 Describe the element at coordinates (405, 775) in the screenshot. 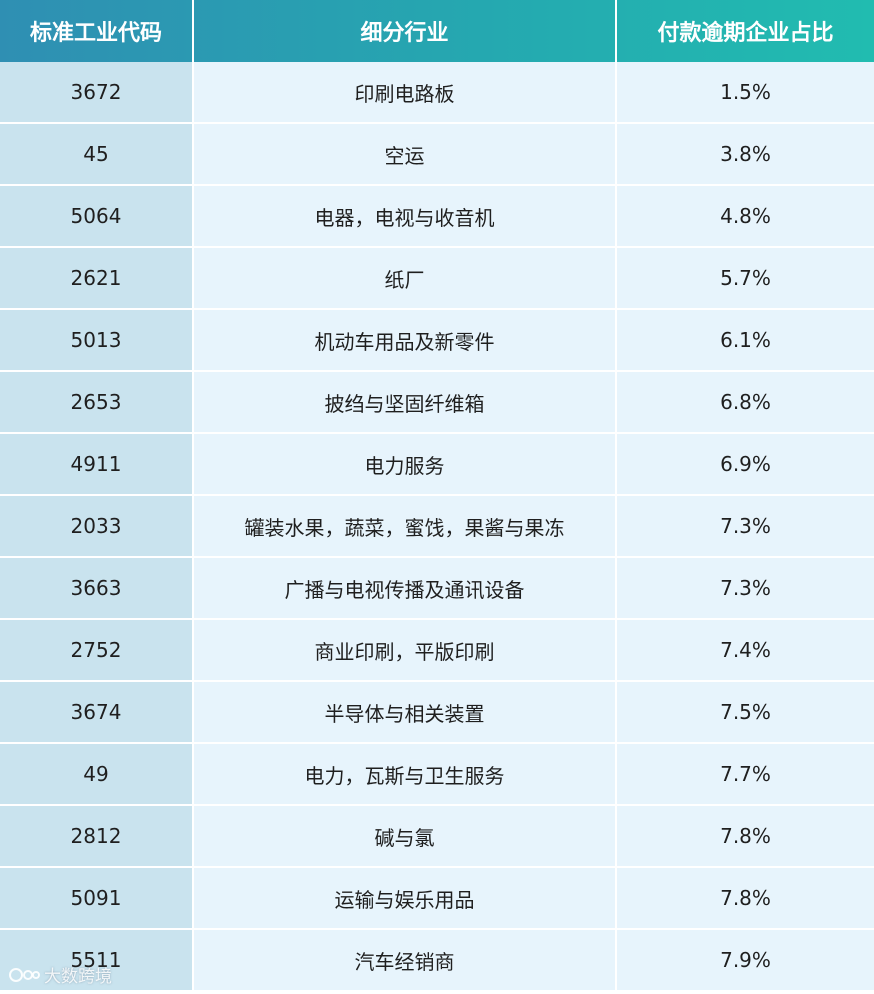

I see `cell-industry: 电力，瓦斯与卫生服务` at that location.